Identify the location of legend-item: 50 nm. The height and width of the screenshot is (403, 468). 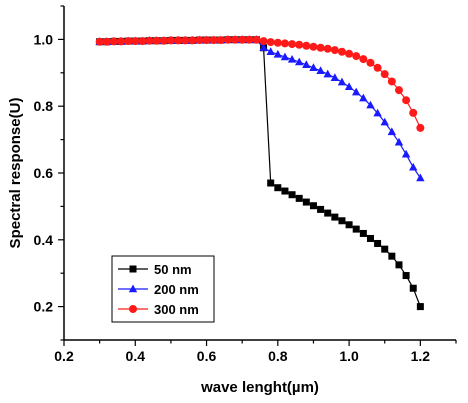
(155, 269).